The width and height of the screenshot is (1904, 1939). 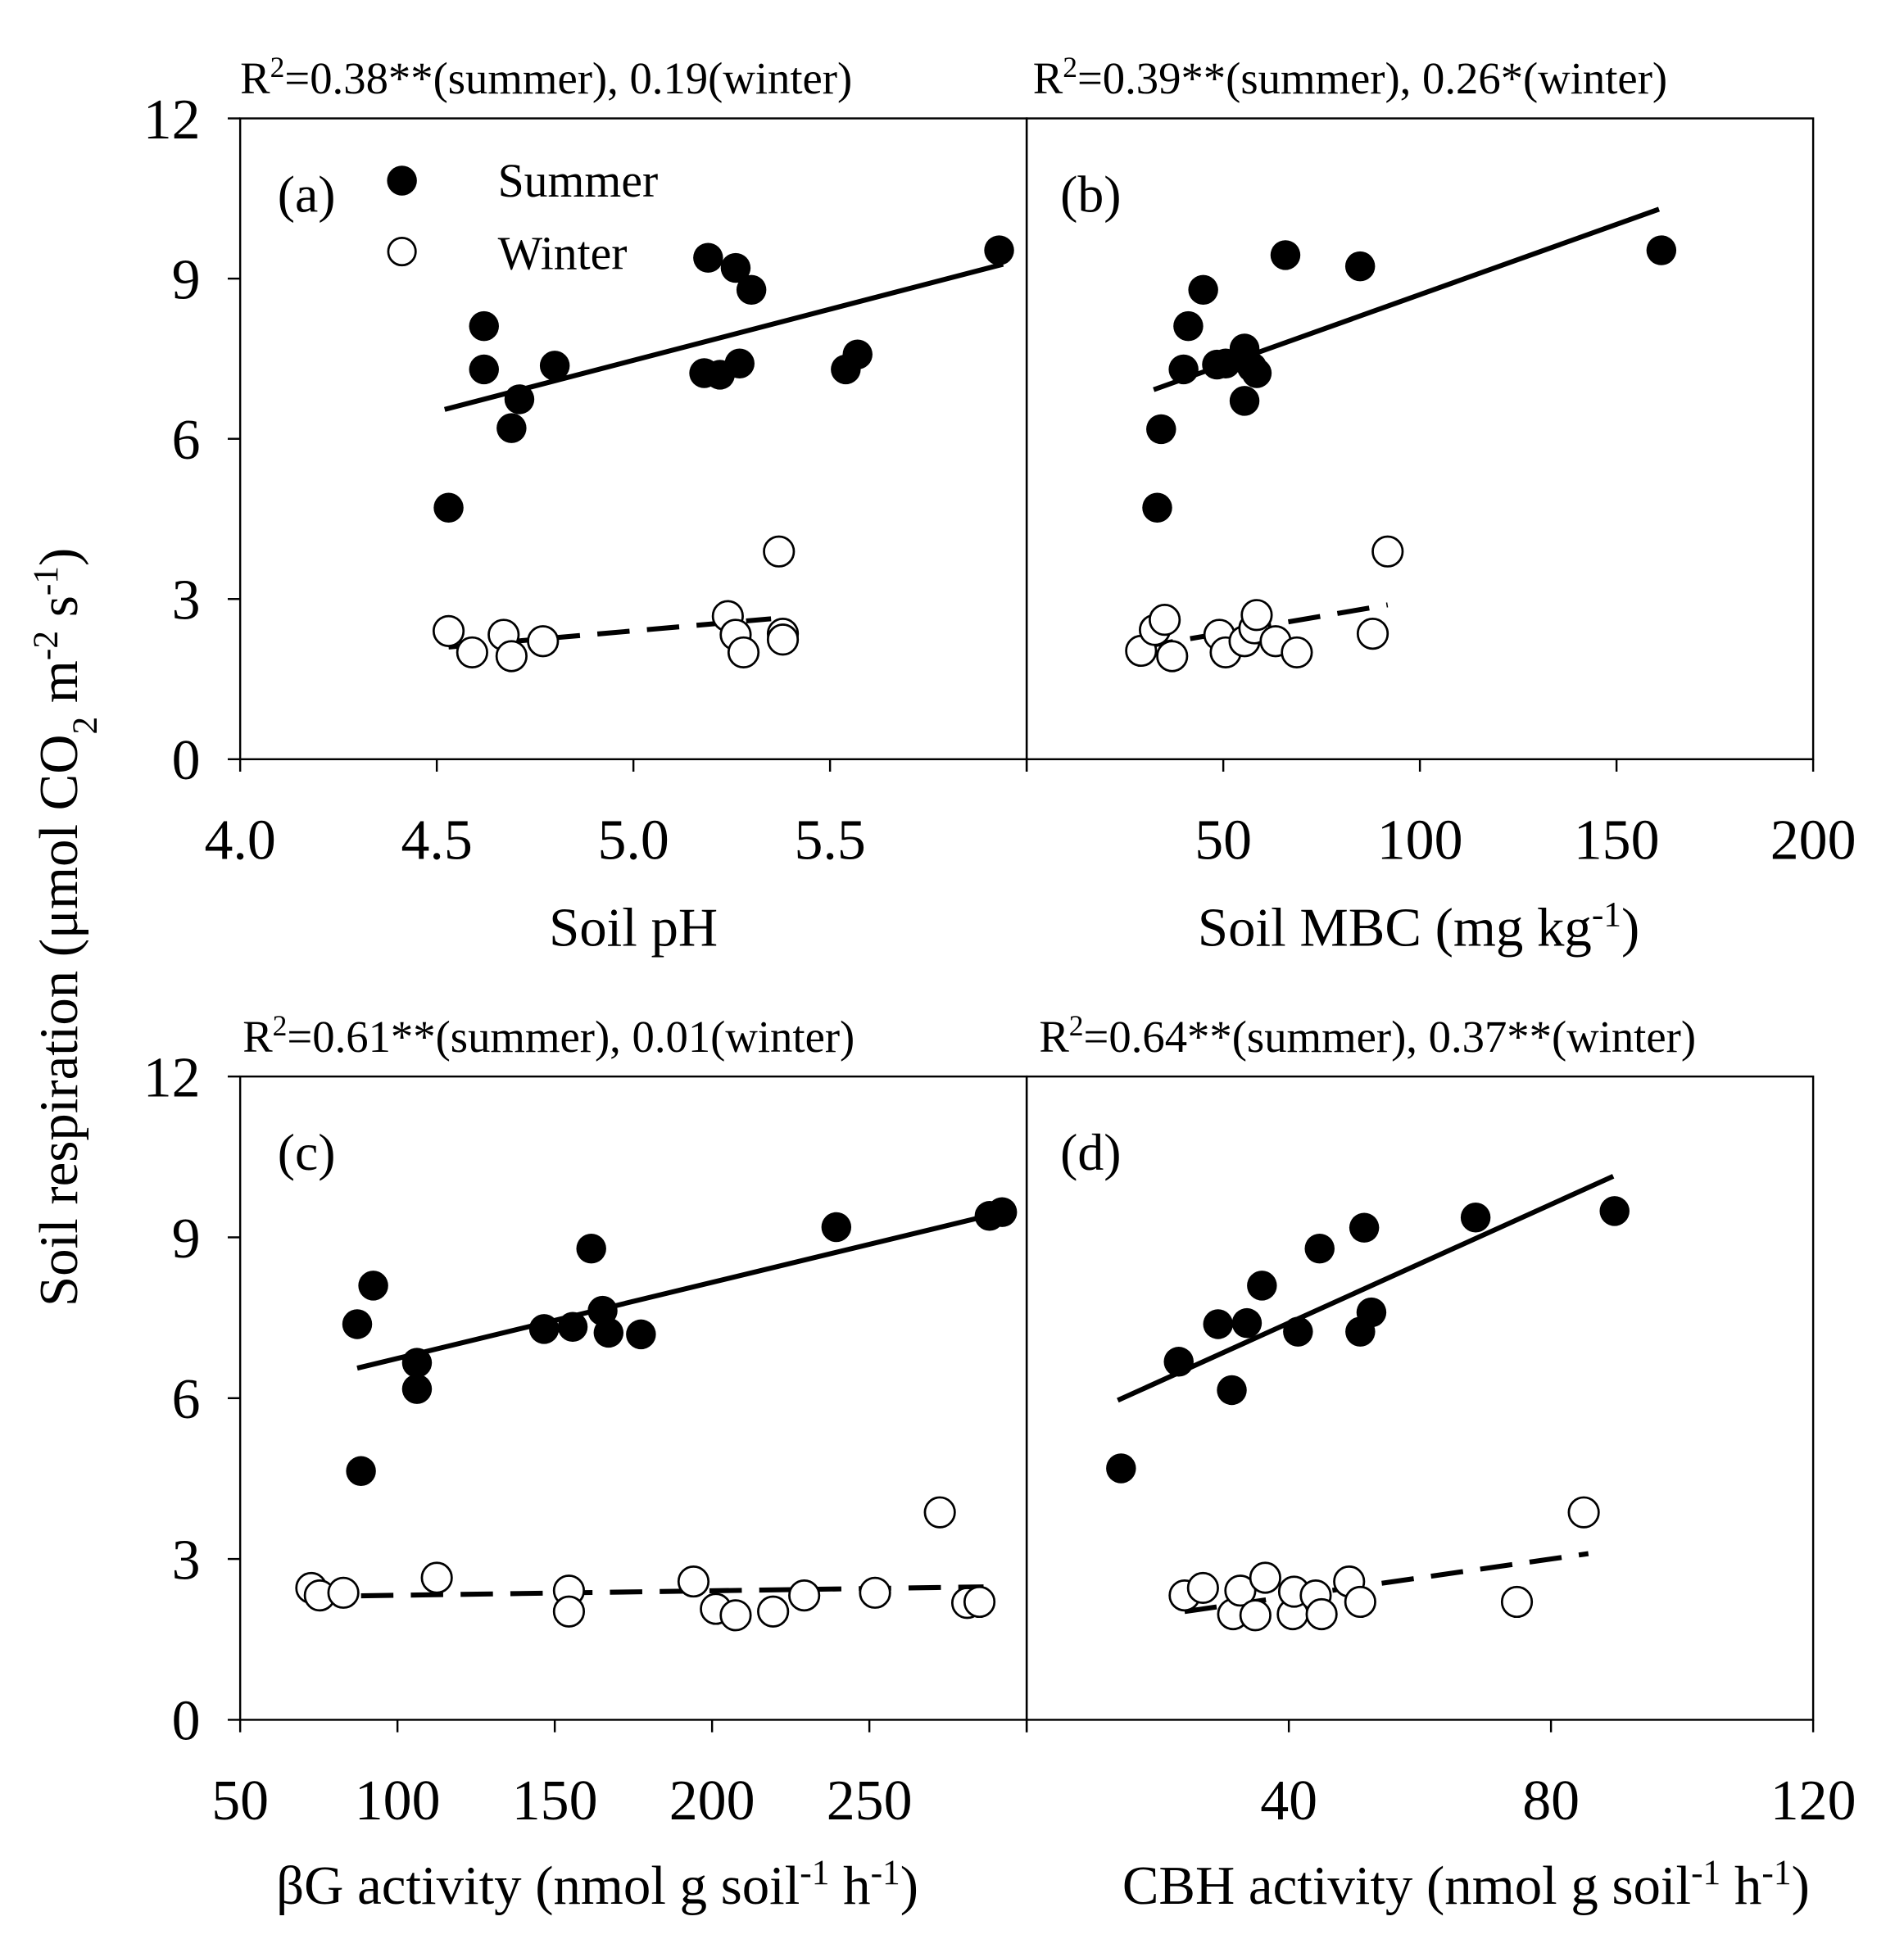 What do you see at coordinates (307, 194) in the screenshot?
I see `panel-label: (a)` at bounding box center [307, 194].